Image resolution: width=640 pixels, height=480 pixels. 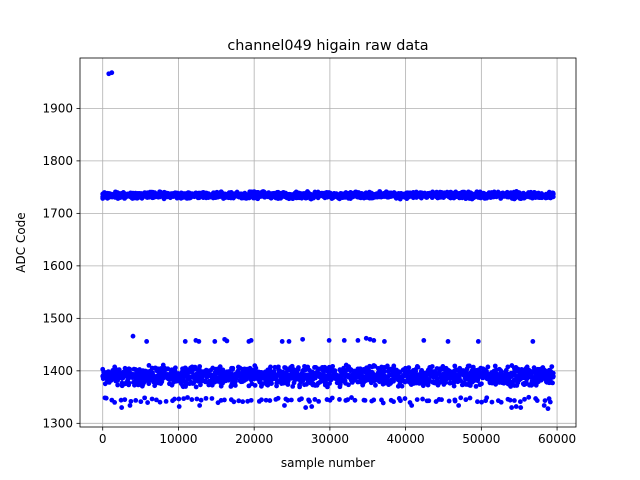 I want to click on x-axis-label: sample number, so click(x=328, y=463).